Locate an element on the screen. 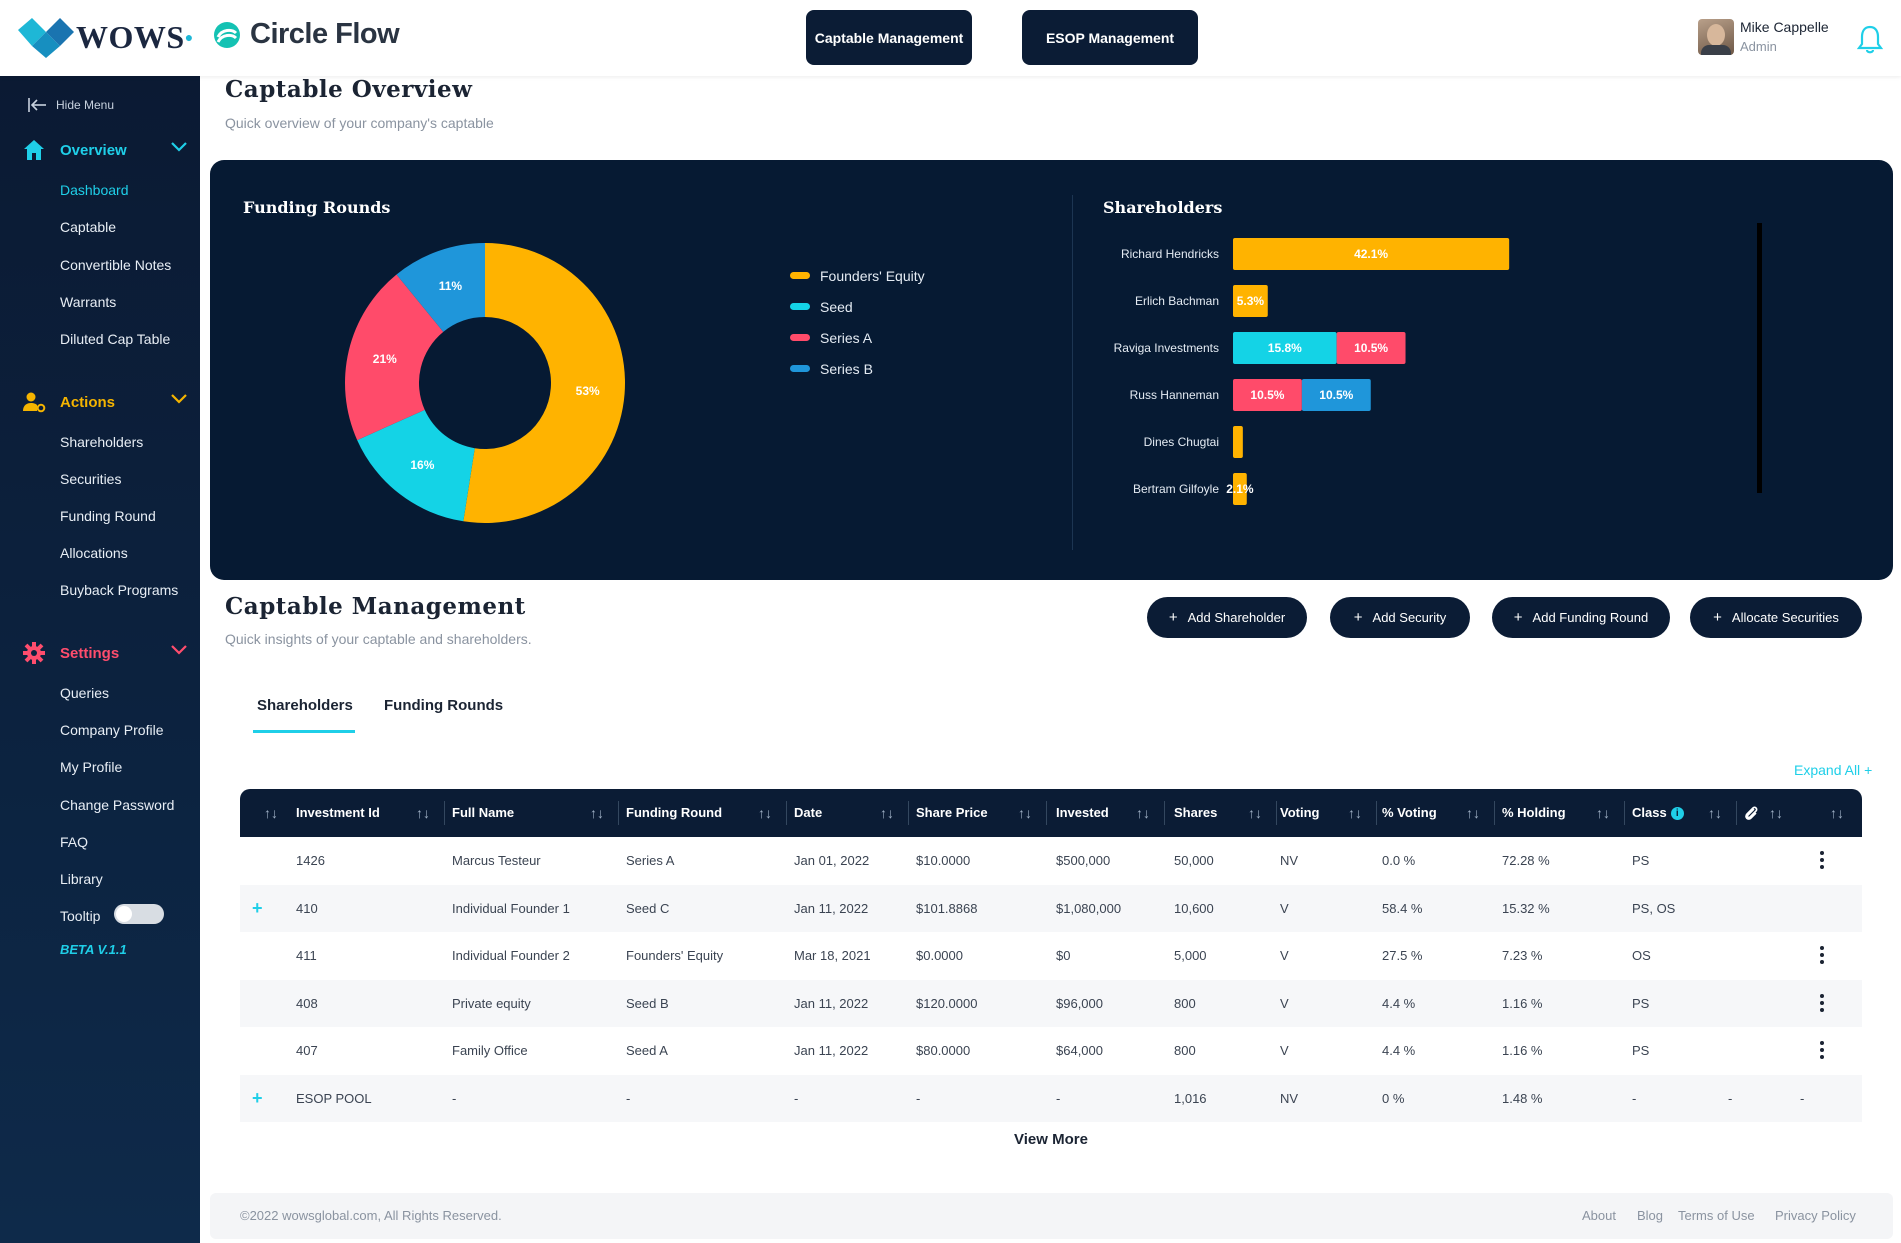 The height and width of the screenshot is (1243, 1901). tab-funding-rounds: Funding Rounds is located at coordinates (444, 705).